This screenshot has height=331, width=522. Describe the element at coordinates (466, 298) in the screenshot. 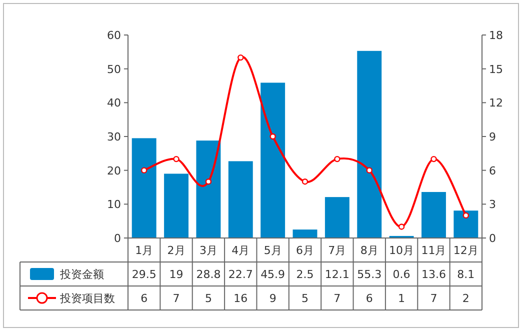

I see `data-label: 2` at that location.